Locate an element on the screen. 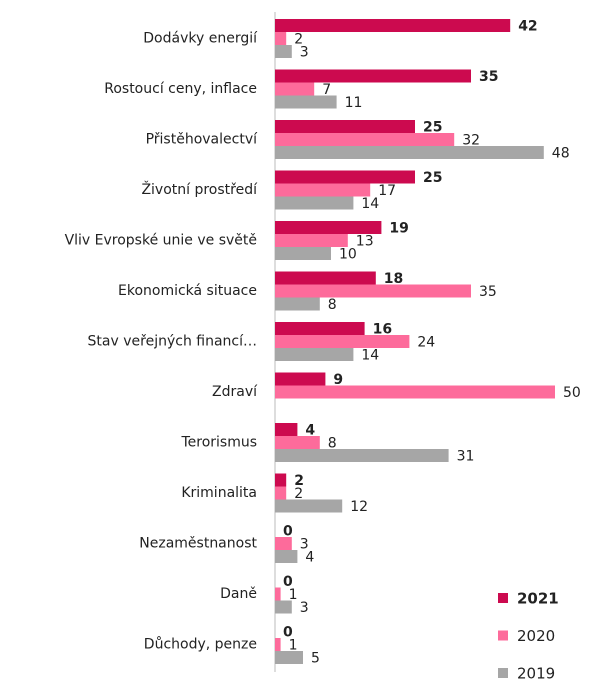  data-label: 16 is located at coordinates (382, 330).